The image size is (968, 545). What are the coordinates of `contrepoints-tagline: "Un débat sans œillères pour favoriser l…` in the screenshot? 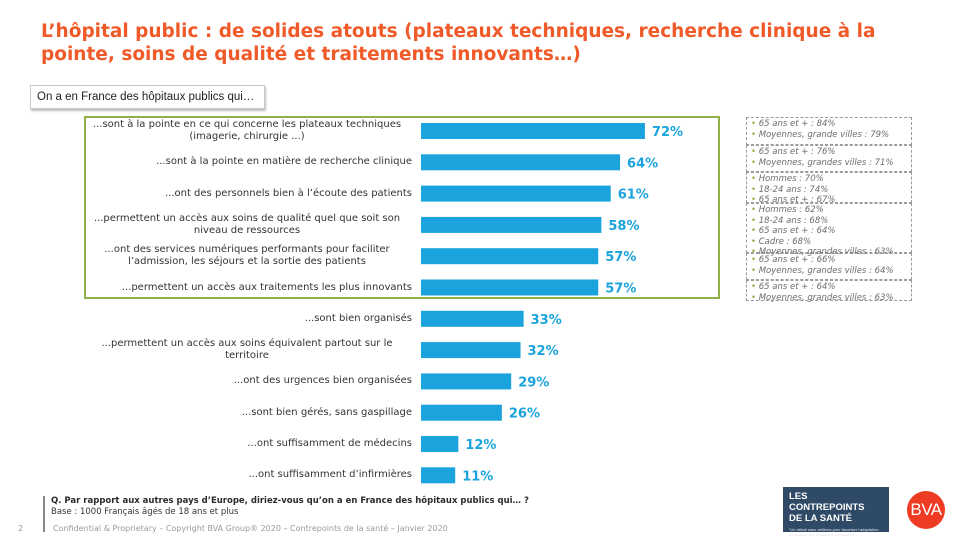 It's located at (834, 532).